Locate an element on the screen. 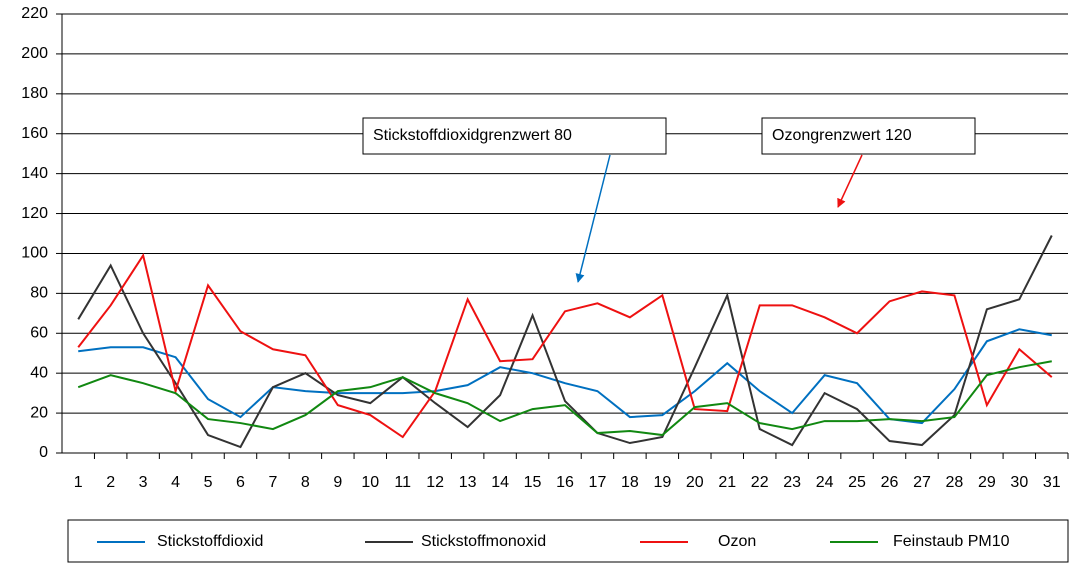 Image resolution: width=1069 pixels, height=563 pixels. x-tick-label: 29 is located at coordinates (987, 482).